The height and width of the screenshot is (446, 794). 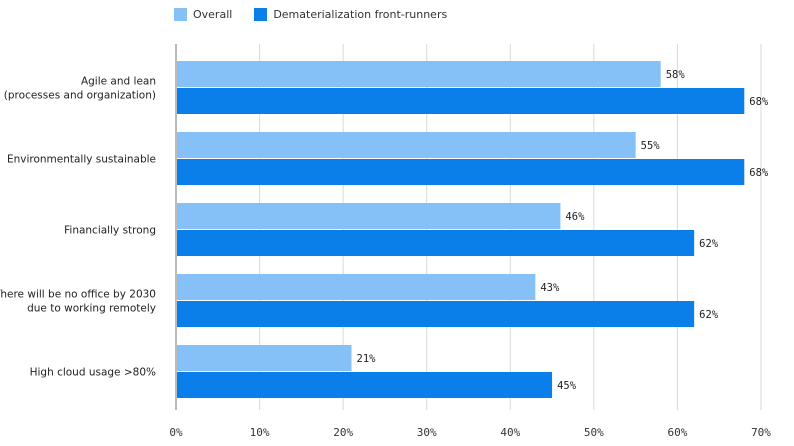 What do you see at coordinates (343, 432) in the screenshot?
I see `x-tick-label: 20%` at bounding box center [343, 432].